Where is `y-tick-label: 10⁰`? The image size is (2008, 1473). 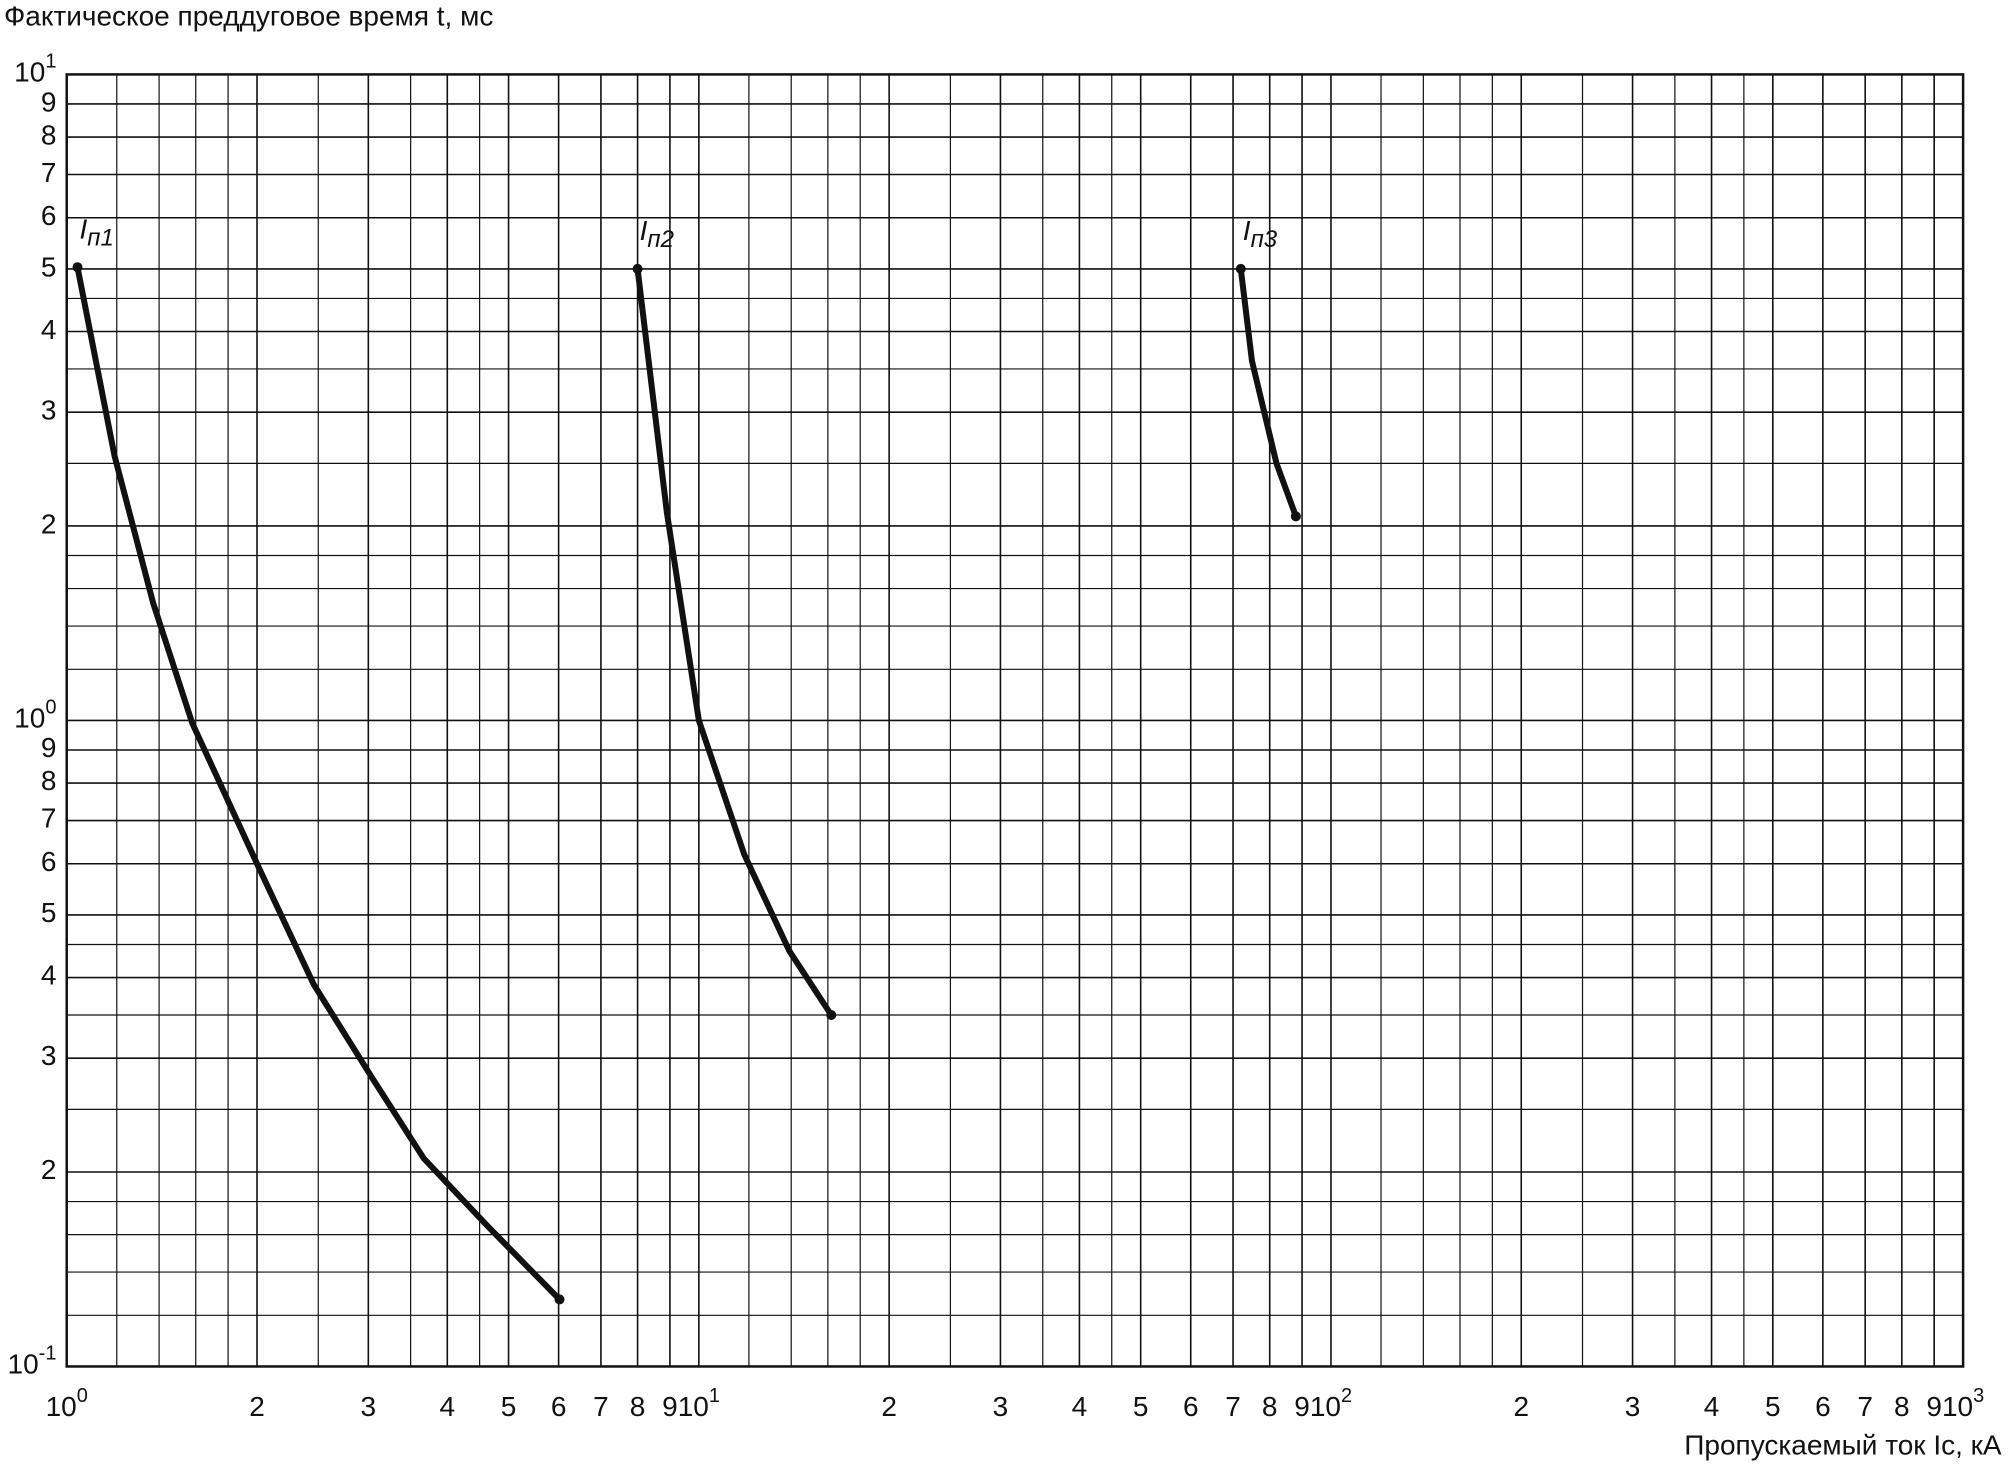
y-tick-label: 10⁰ is located at coordinates (35, 715).